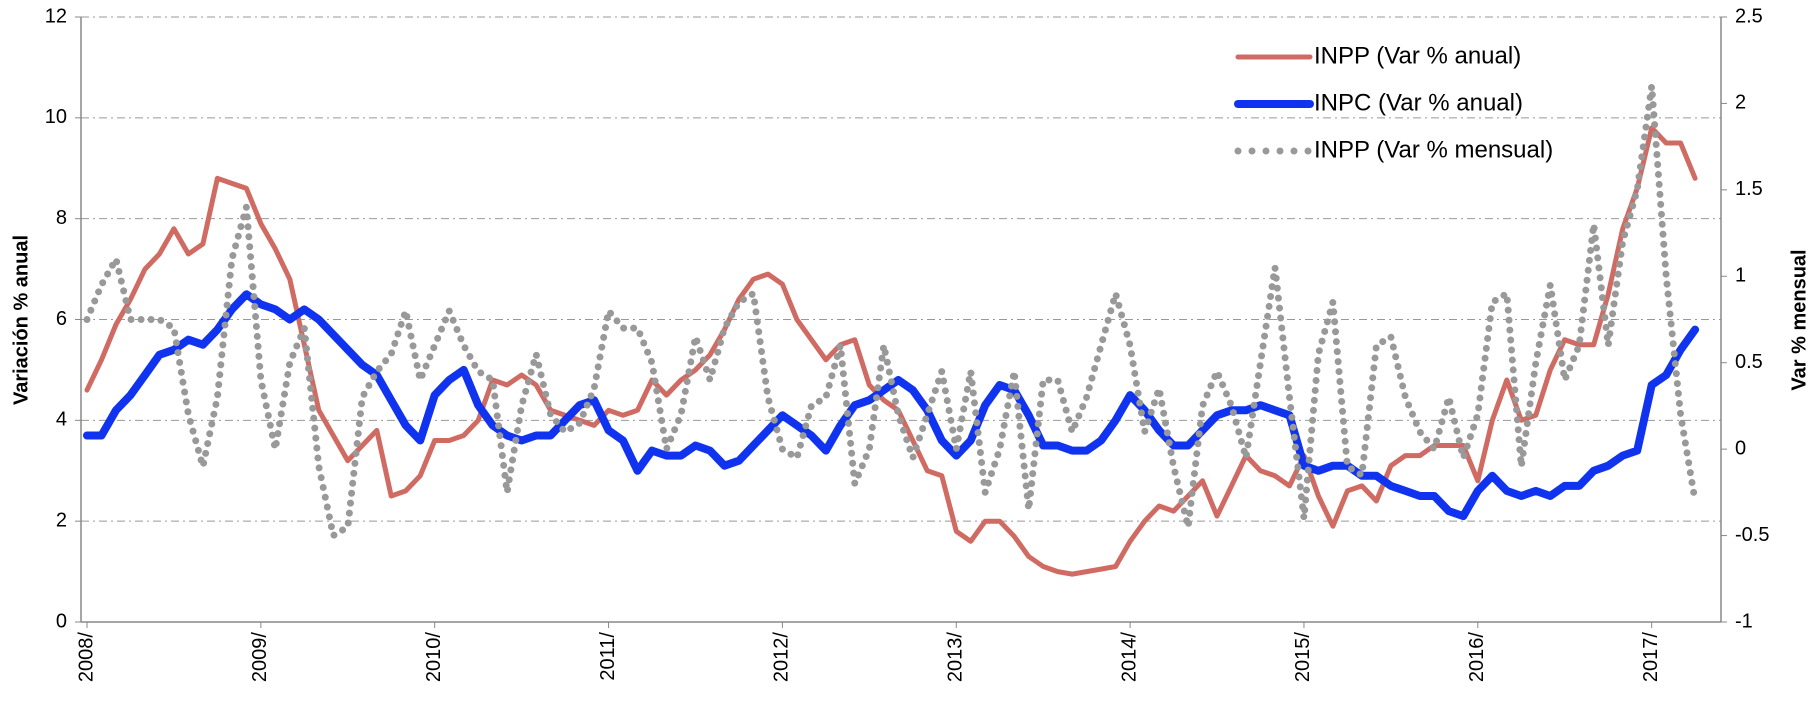  I want to click on x-tick-label: 2011/, so click(608, 656).